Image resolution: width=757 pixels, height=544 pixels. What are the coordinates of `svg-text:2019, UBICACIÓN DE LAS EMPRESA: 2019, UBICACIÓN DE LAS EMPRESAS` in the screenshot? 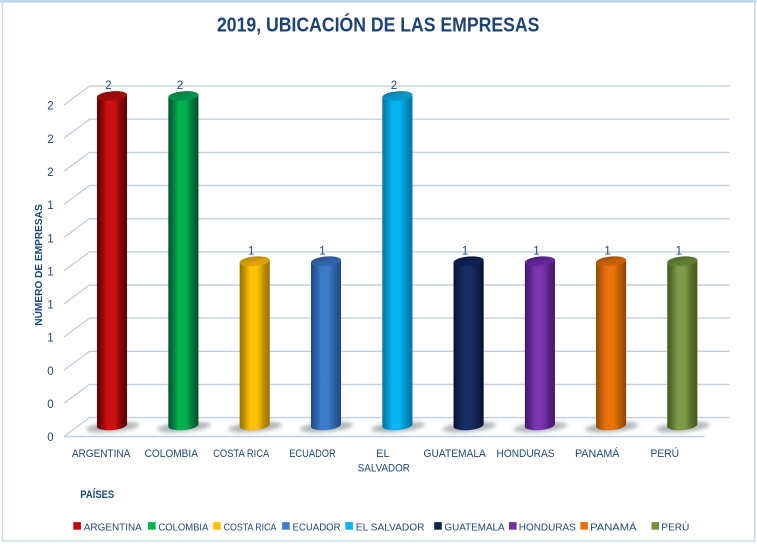 It's located at (378, 25).